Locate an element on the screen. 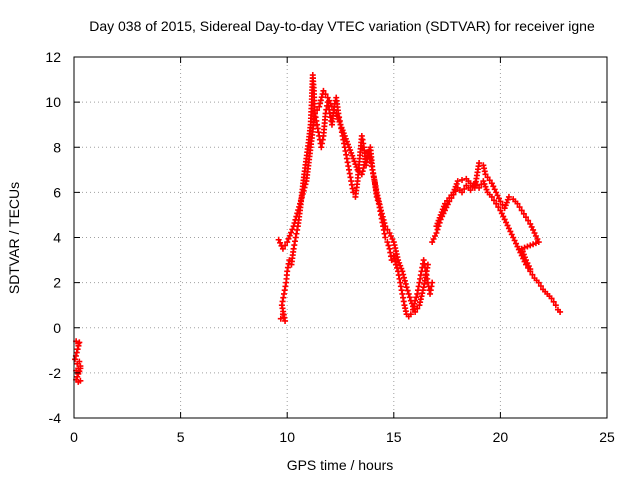  y-tick-label: -4 is located at coordinates (55, 418).